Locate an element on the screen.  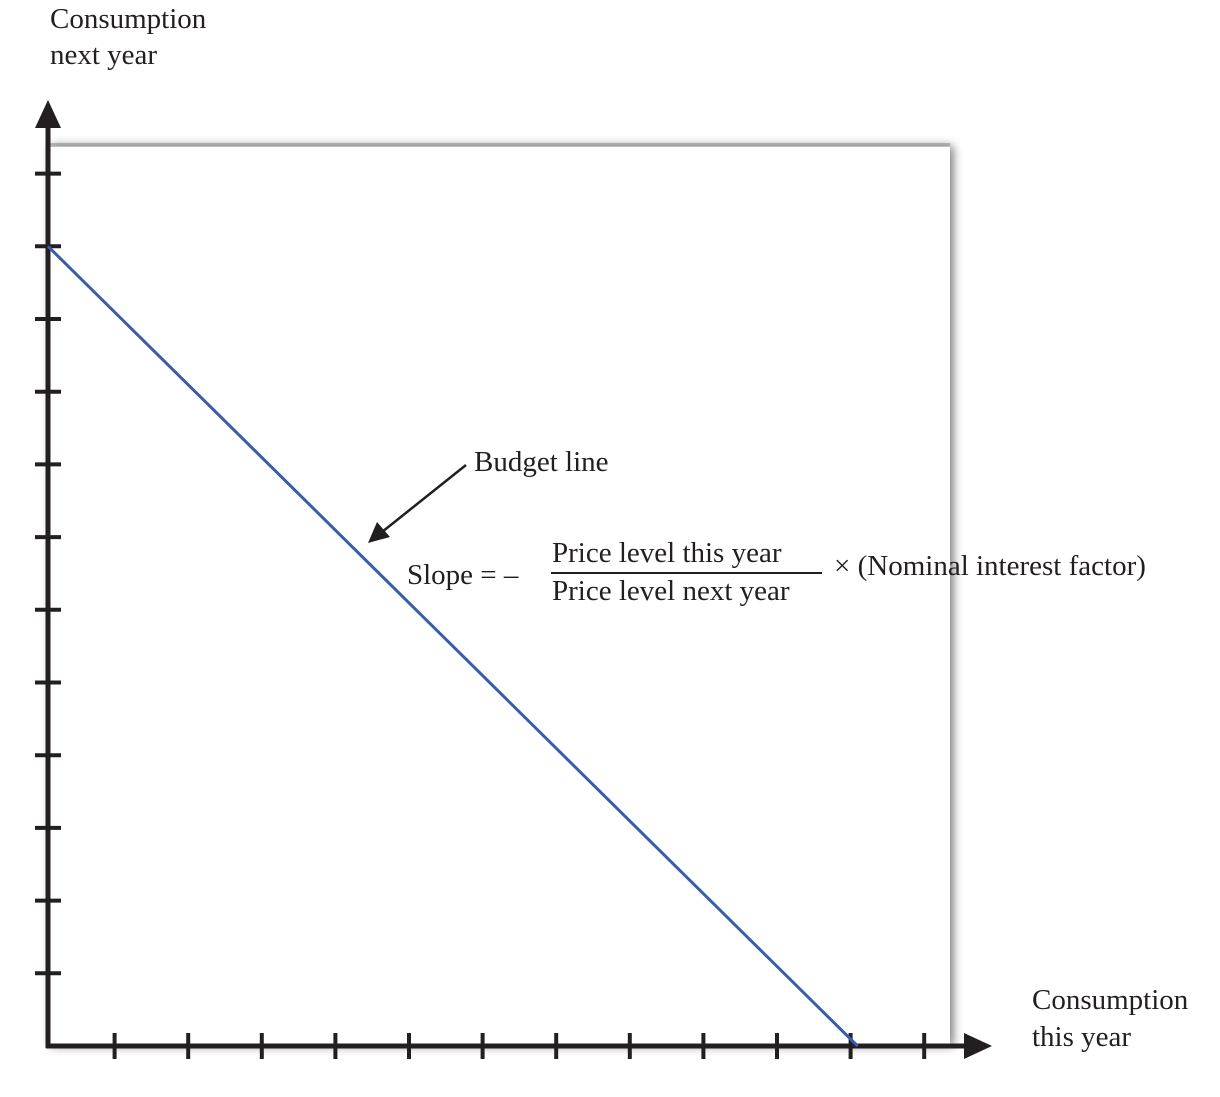
budget-line-pointer-arrow is located at coordinates (424, 498).